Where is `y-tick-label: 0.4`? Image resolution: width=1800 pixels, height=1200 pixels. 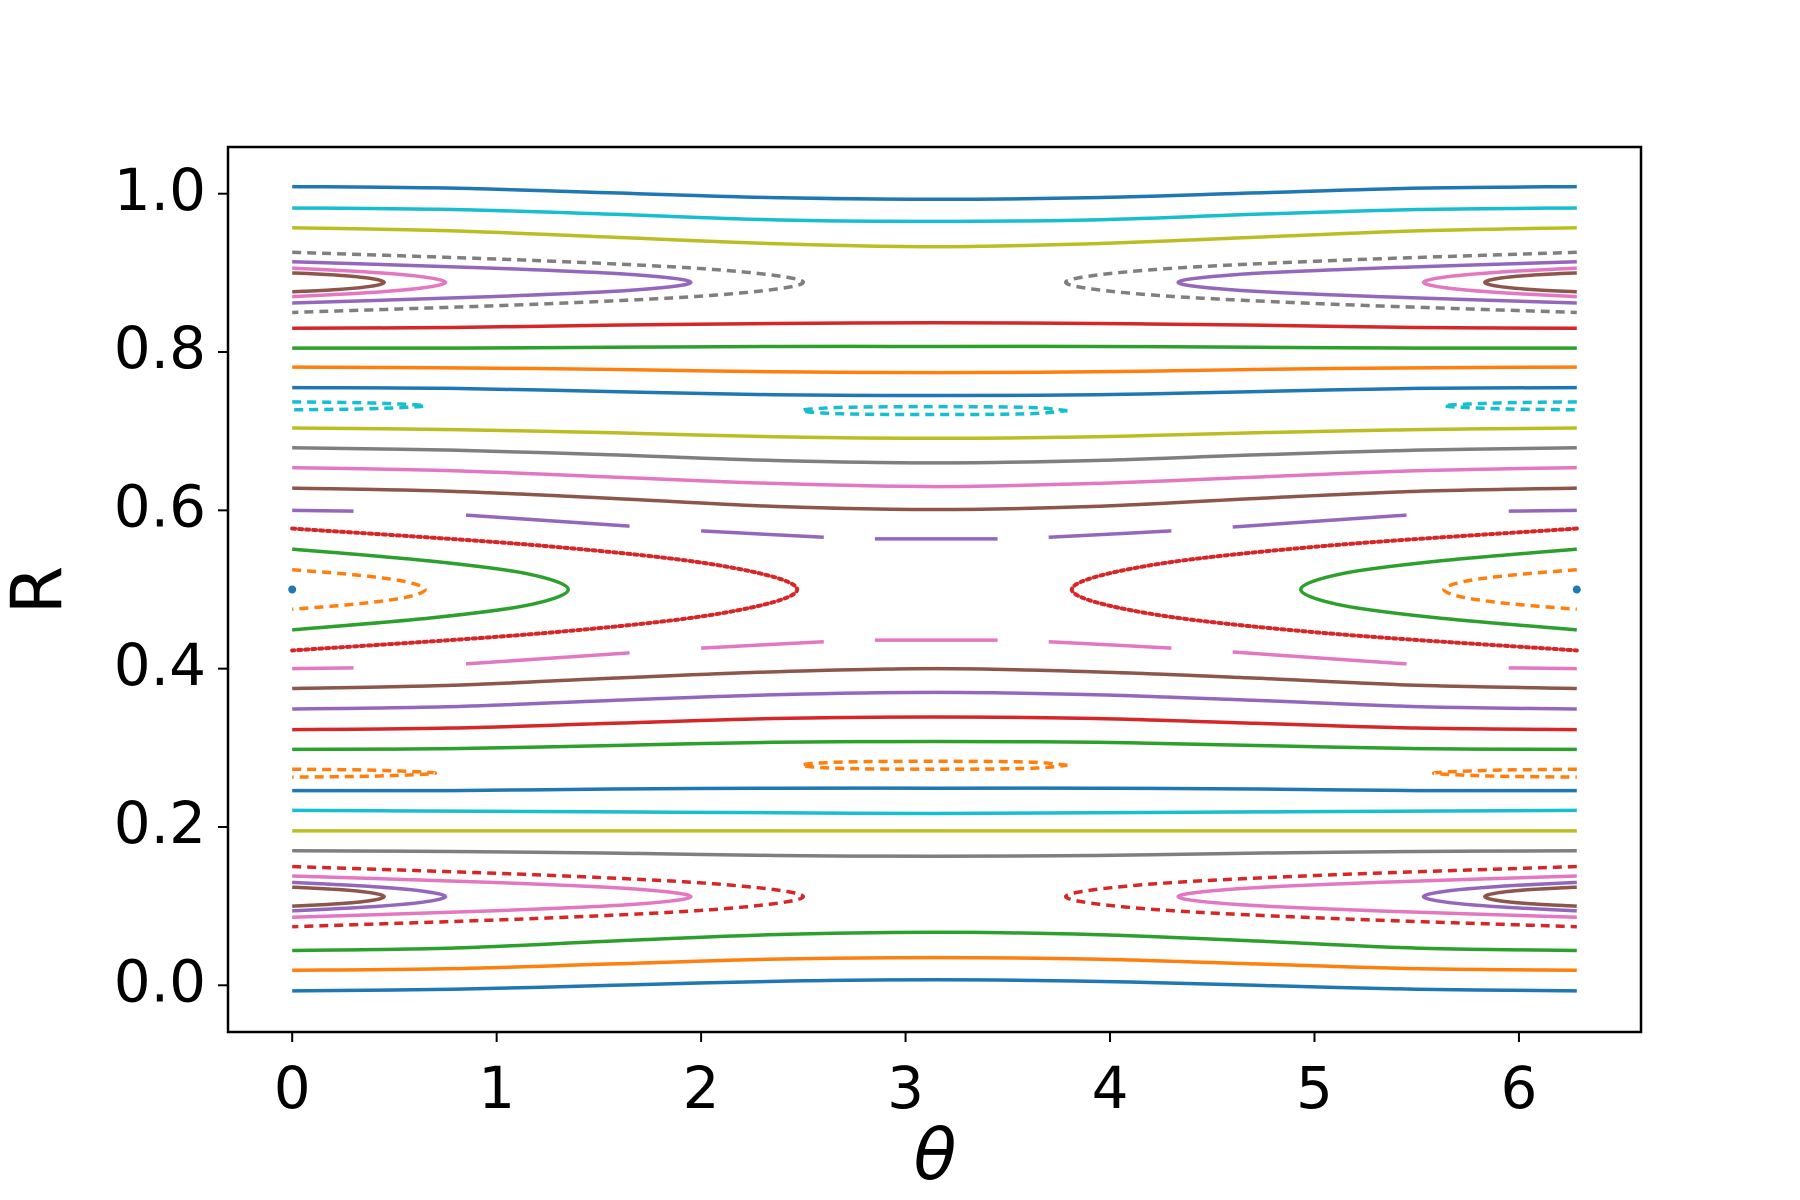
y-tick-label: 0.4 is located at coordinates (160, 665).